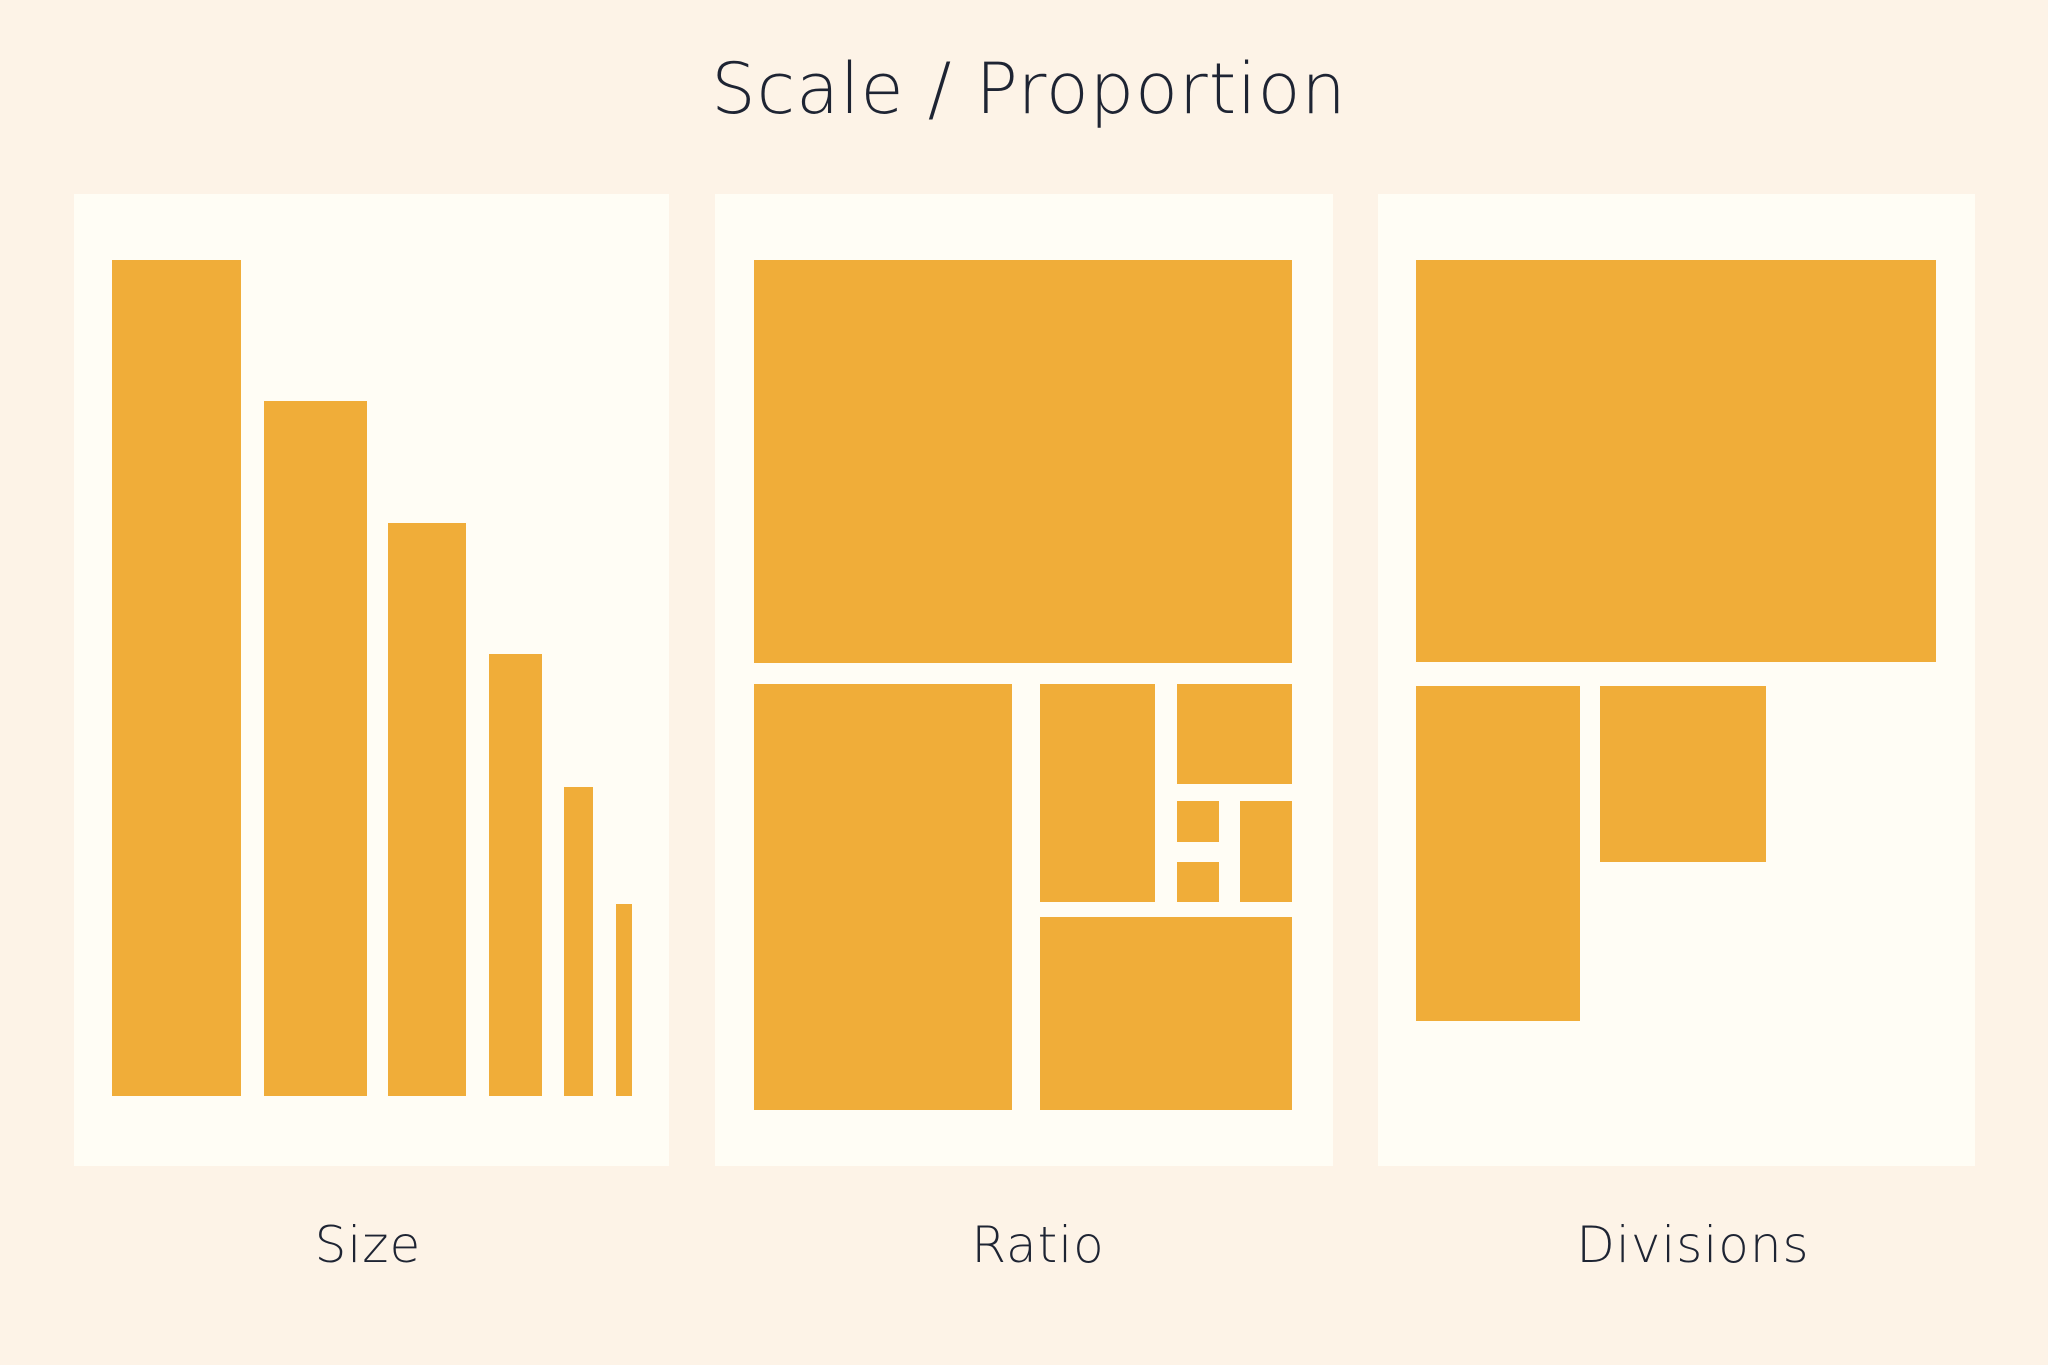  What do you see at coordinates (1097, 793) in the screenshot?
I see `ratio-block-medium` at bounding box center [1097, 793].